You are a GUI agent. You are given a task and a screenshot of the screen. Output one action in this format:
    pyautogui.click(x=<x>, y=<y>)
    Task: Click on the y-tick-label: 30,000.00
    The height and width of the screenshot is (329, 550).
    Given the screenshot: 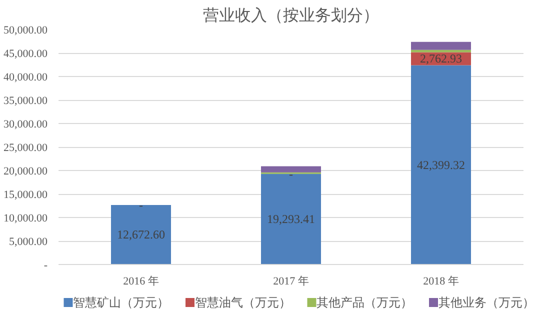 What is the action you would take?
    pyautogui.click(x=26, y=124)
    